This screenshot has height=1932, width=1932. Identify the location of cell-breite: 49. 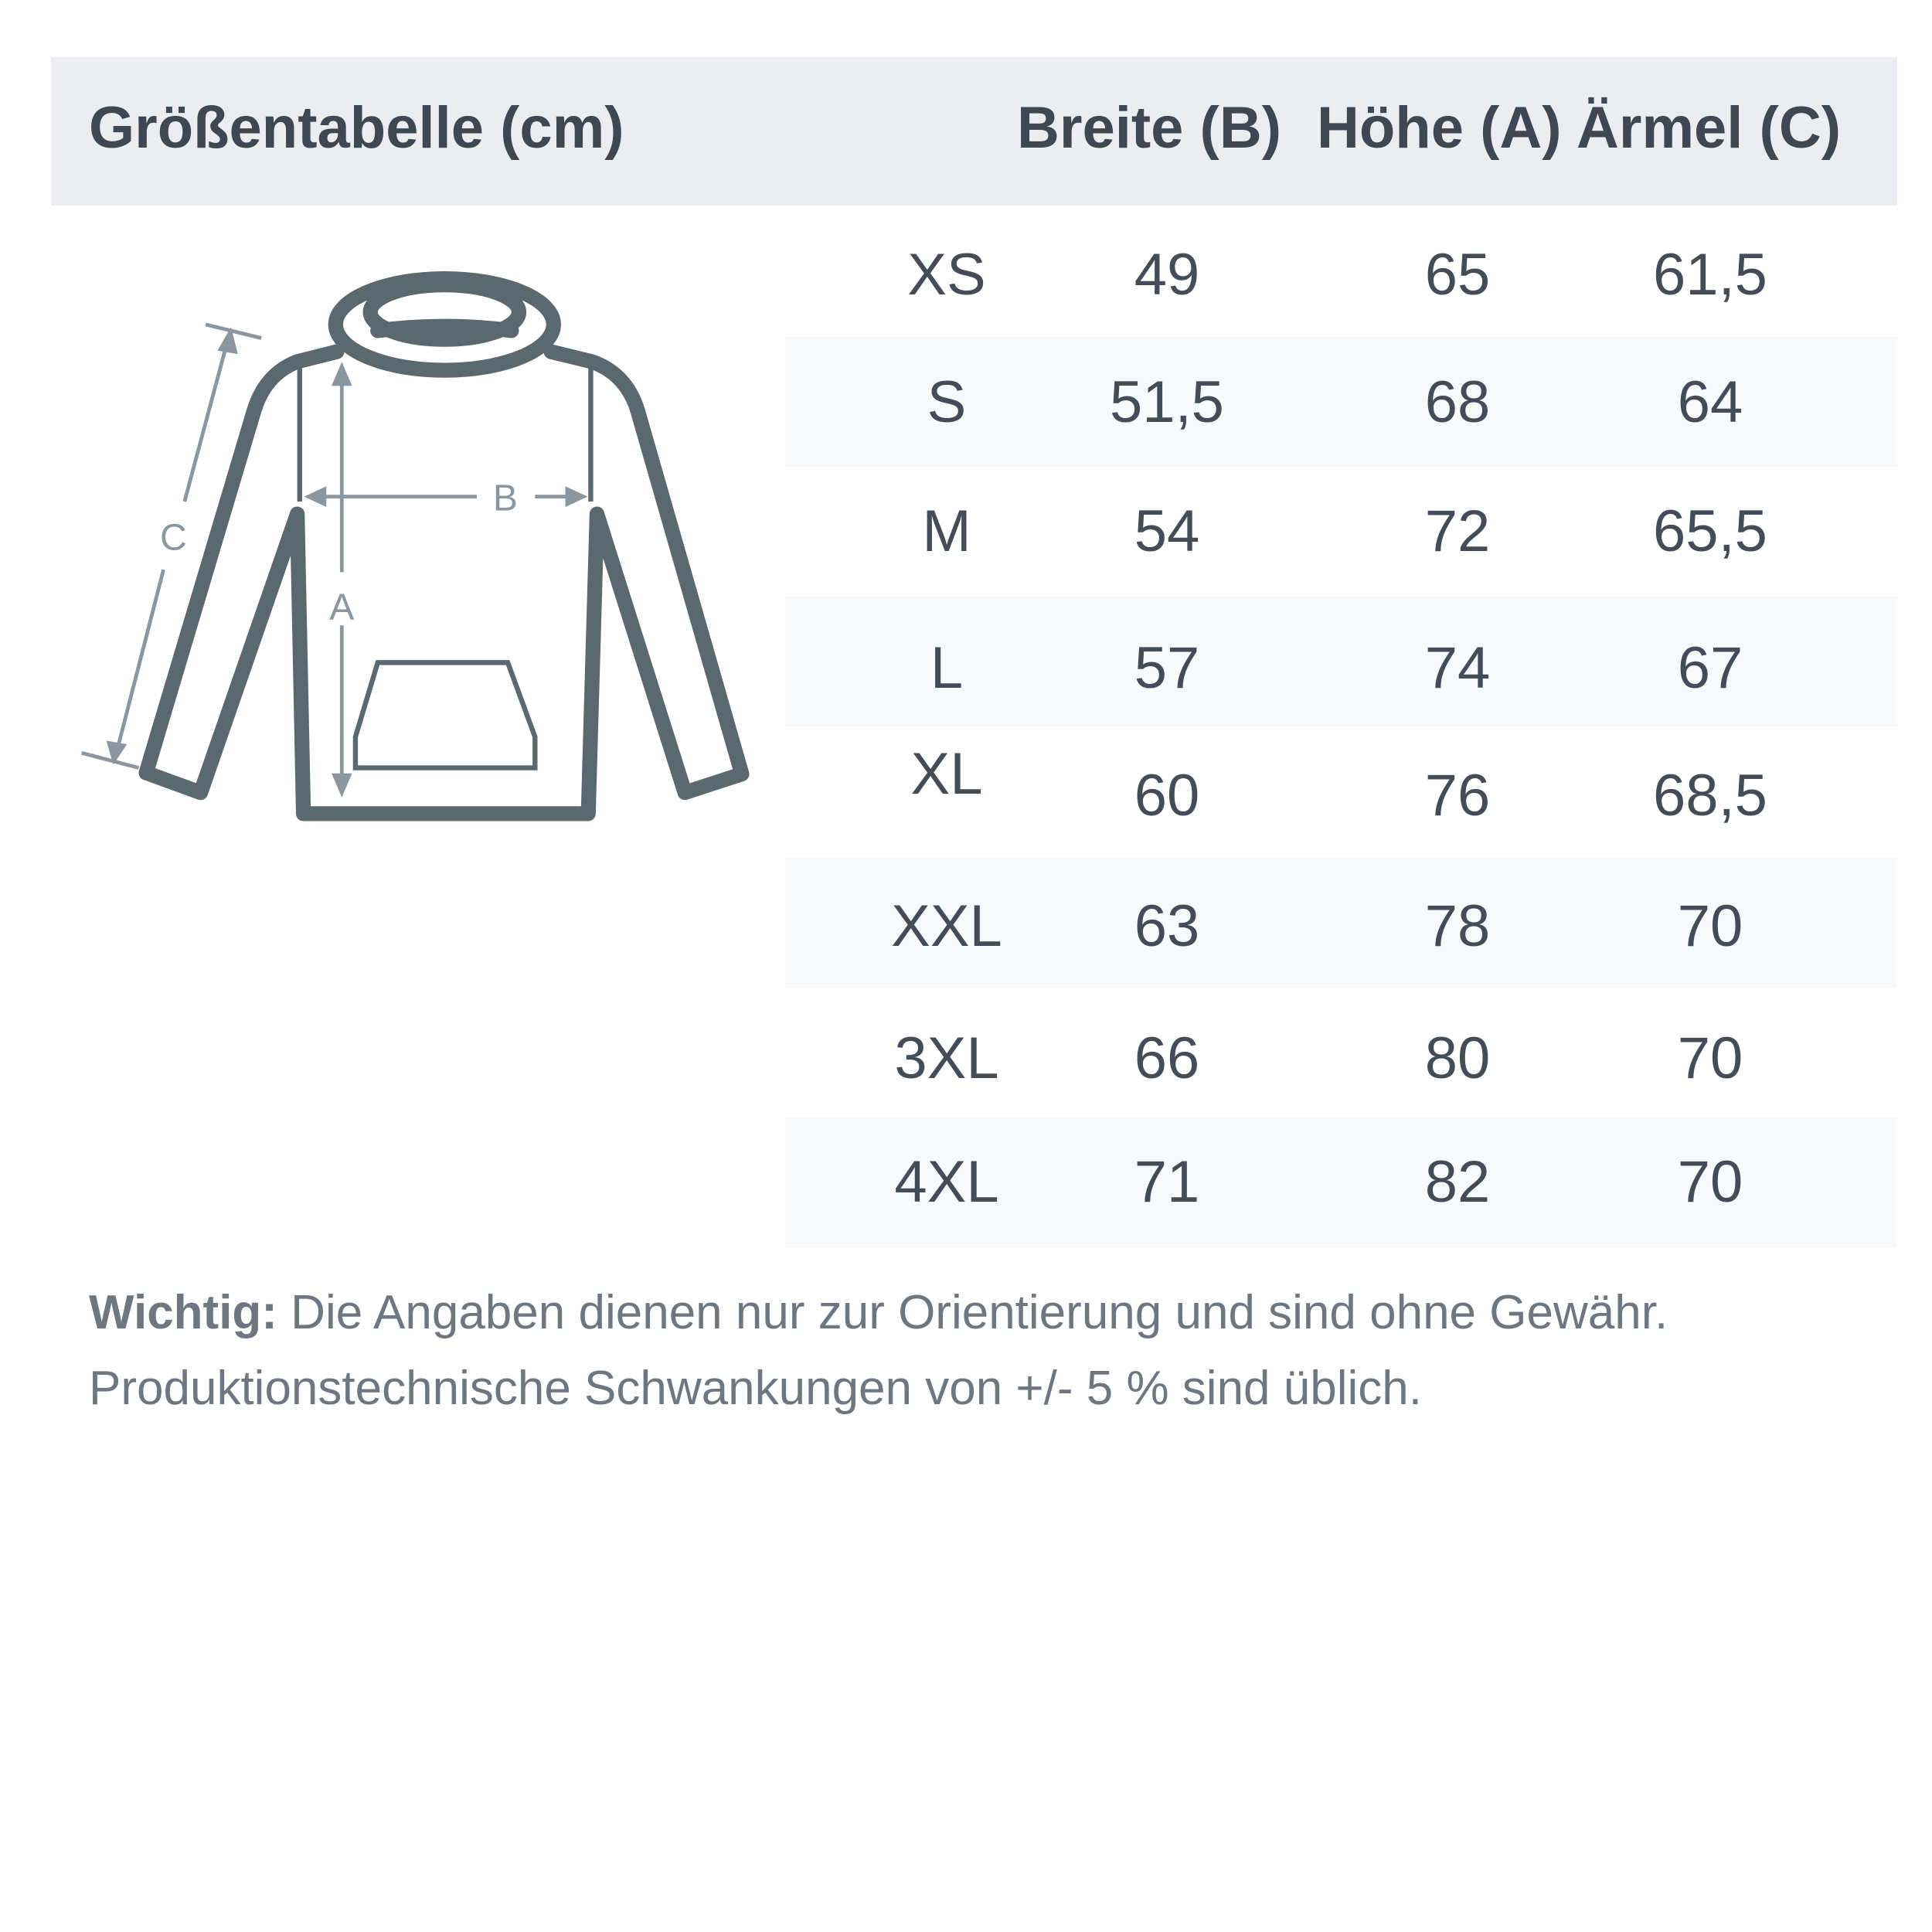
(1167, 275).